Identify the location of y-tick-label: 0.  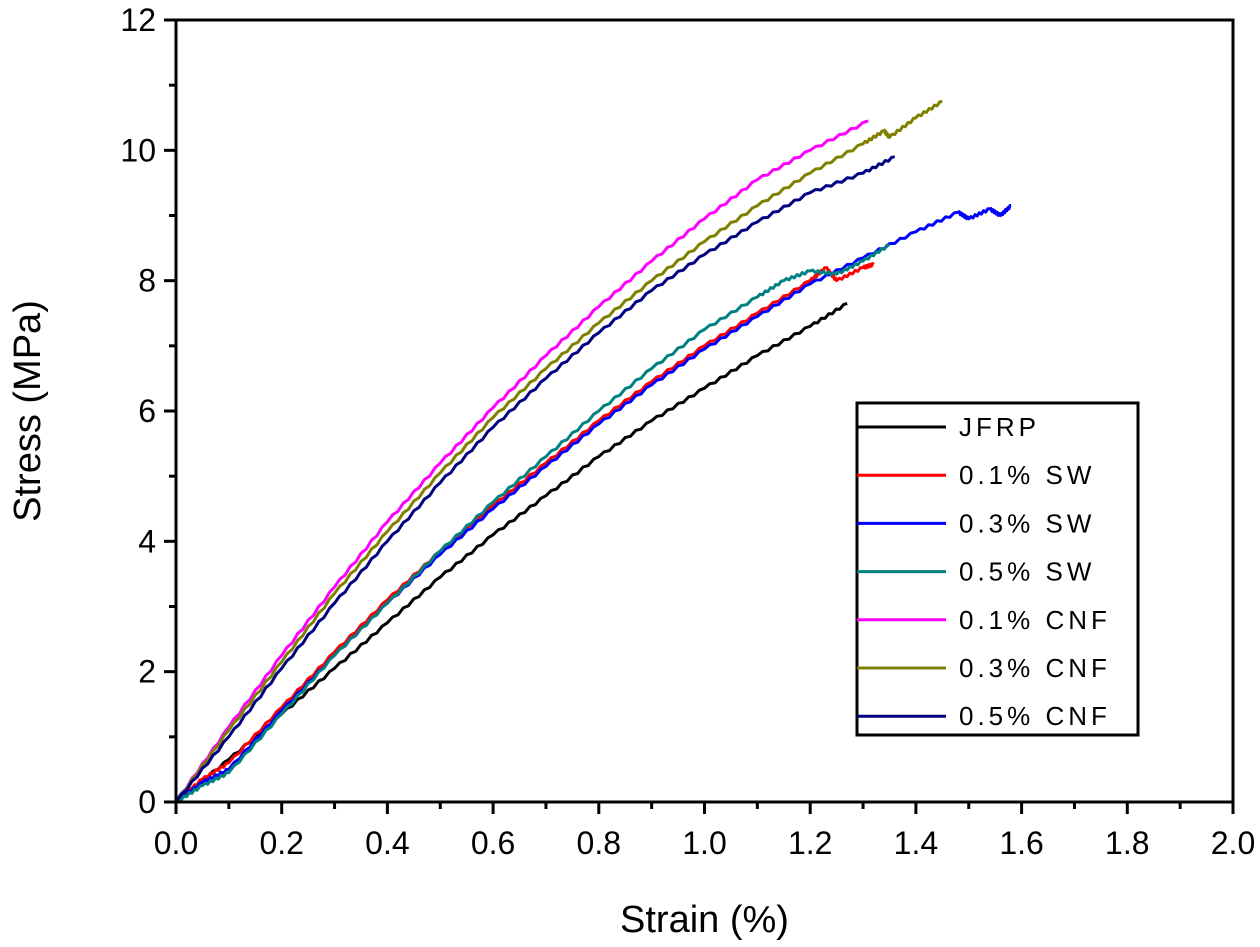
(147, 802).